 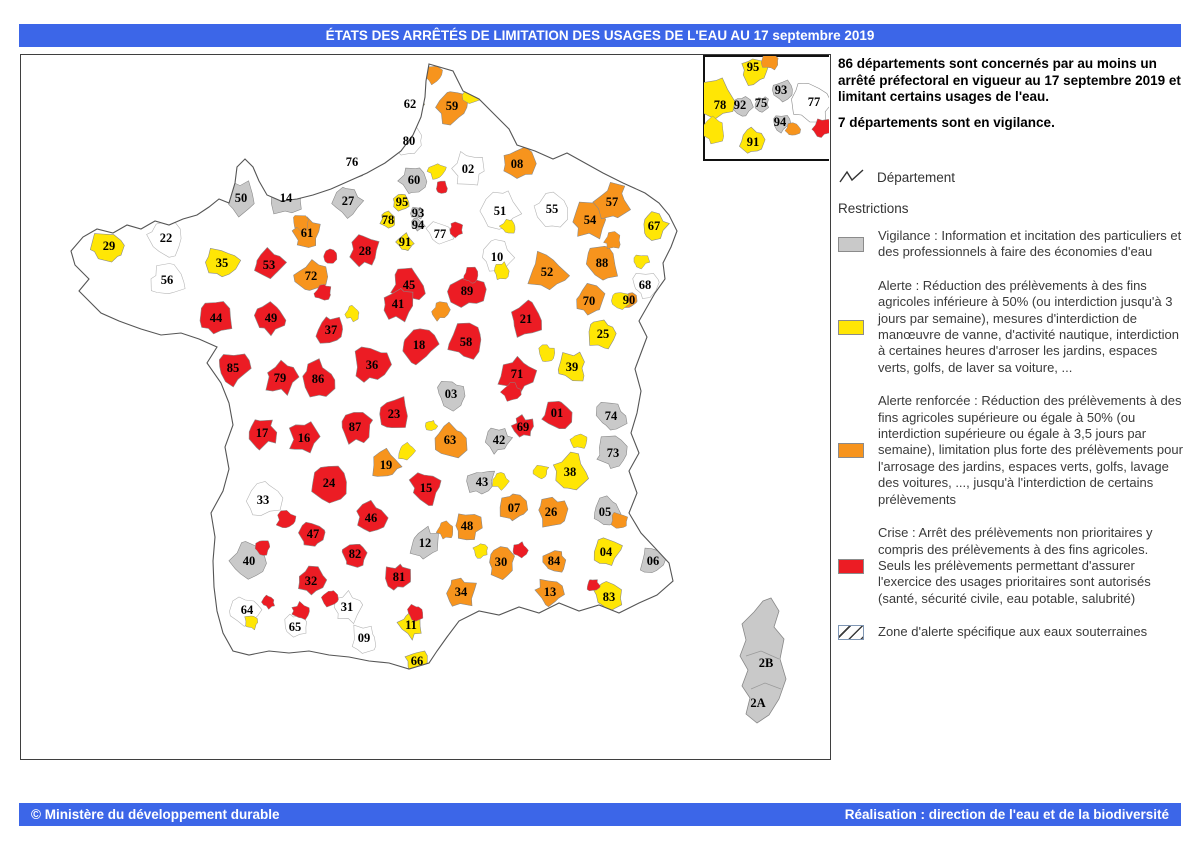 I want to click on dept-label-2B: 2B, so click(x=766, y=663).